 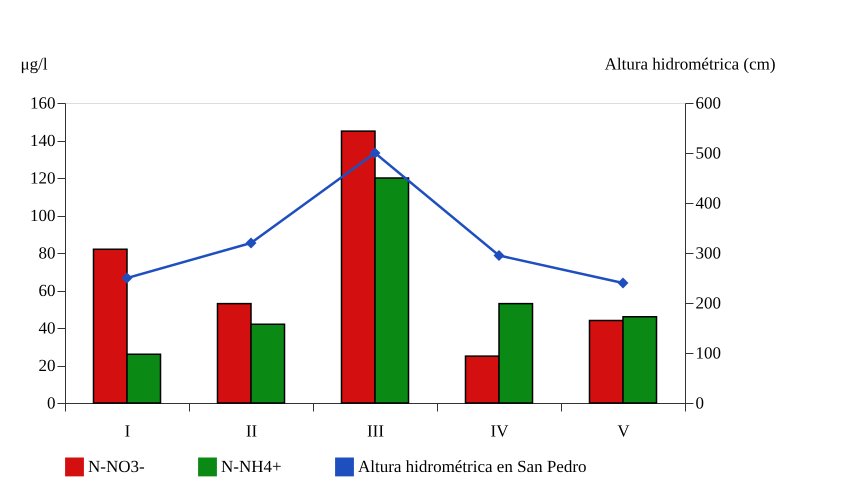 What do you see at coordinates (375, 431) in the screenshot?
I see `x-tick-label: III` at bounding box center [375, 431].